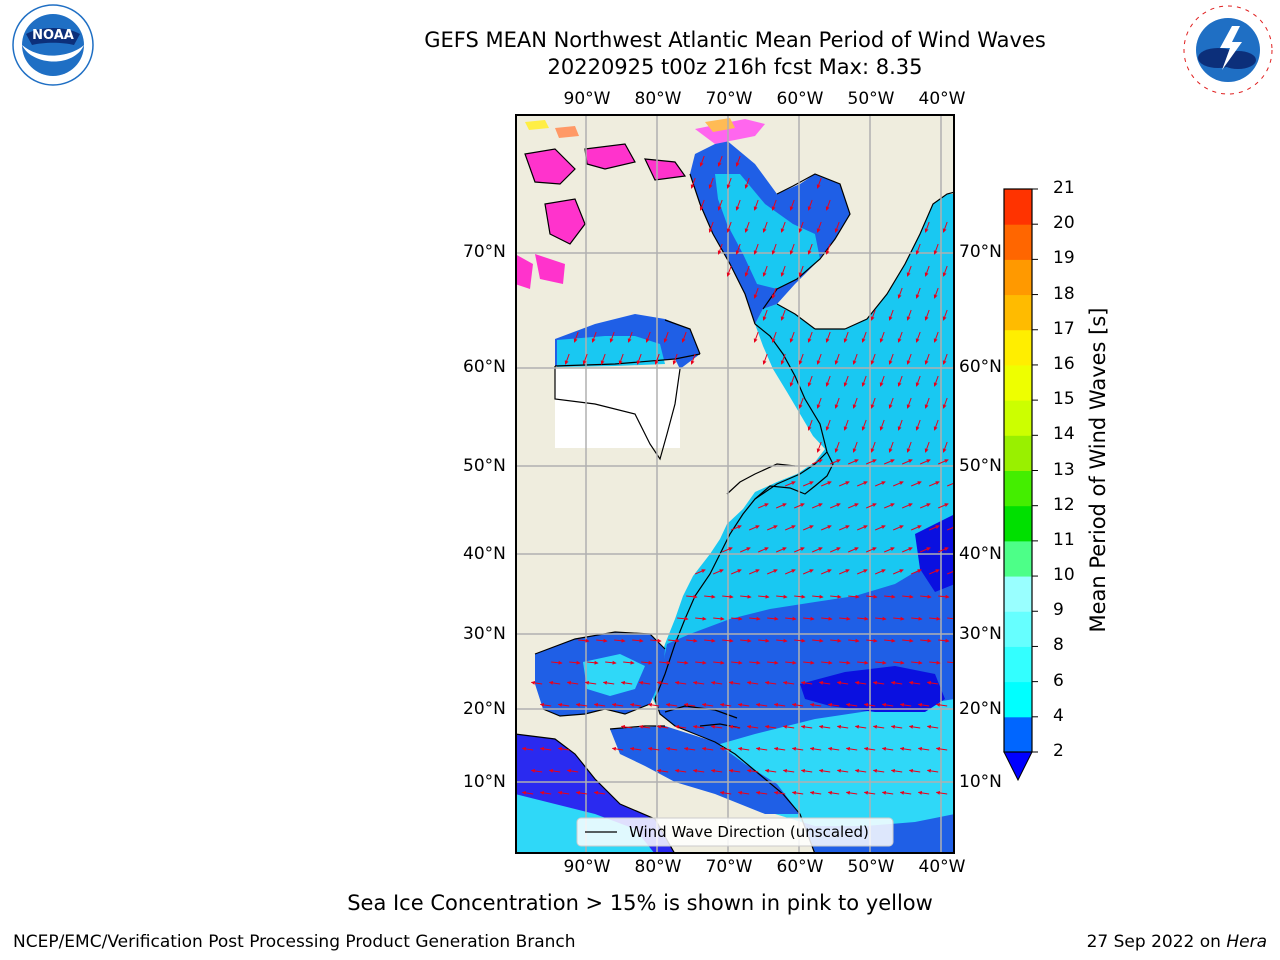 This screenshot has width=1280, height=960. What do you see at coordinates (1246, 942) in the screenshot?
I see `footer-host: Hera` at bounding box center [1246, 942].